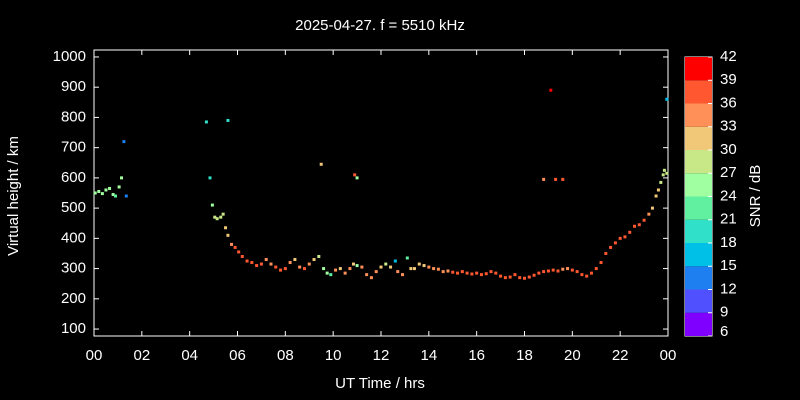  Describe the element at coordinates (73, 328) in the screenshot. I see `y-tick-label: 100` at that location.